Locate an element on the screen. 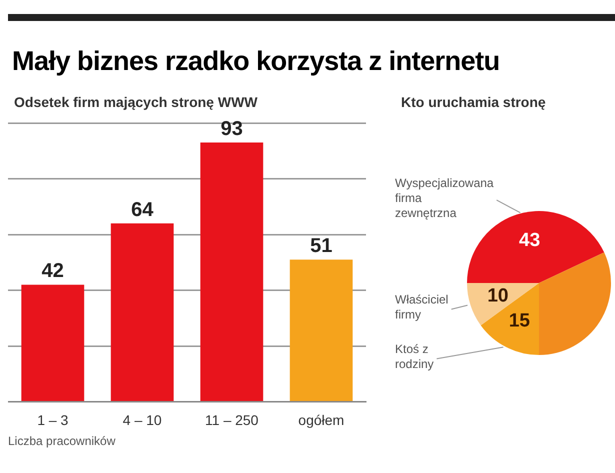 The width and height of the screenshot is (615, 473). slice-label: Właściciel firmy is located at coordinates (421, 307).